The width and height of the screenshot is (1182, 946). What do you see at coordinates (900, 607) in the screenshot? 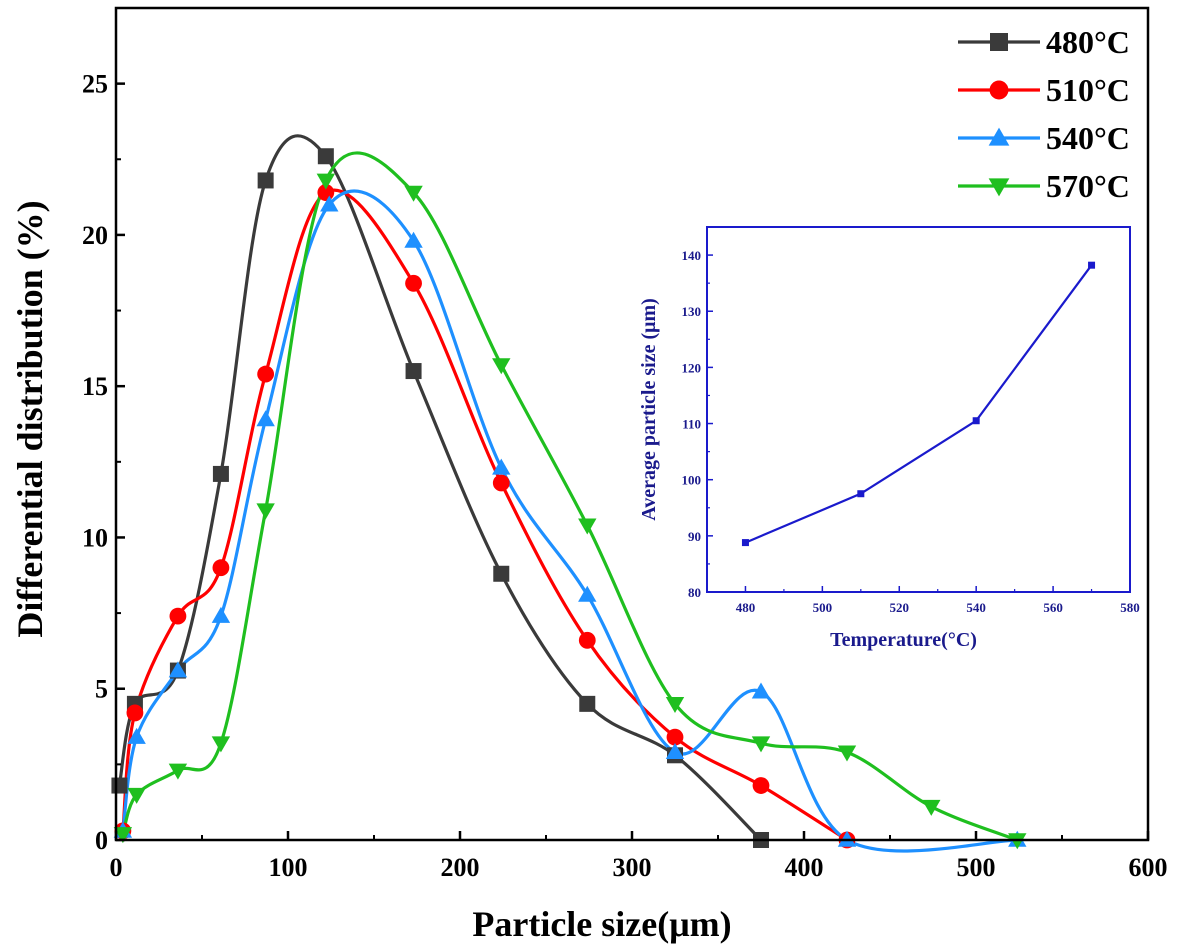
I see `inset-x-tick-label: 520` at bounding box center [900, 607].